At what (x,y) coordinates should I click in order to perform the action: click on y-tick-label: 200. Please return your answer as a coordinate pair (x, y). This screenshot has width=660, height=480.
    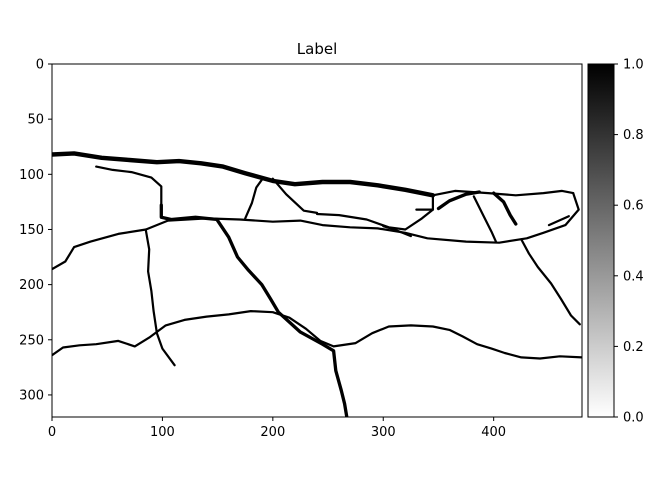
    Looking at the image, I should click on (31, 285).